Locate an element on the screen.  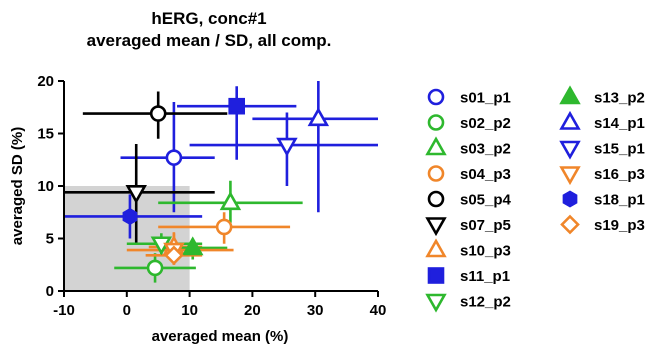
legend-label-s03_p2: s03_p2 is located at coordinates (485, 149).